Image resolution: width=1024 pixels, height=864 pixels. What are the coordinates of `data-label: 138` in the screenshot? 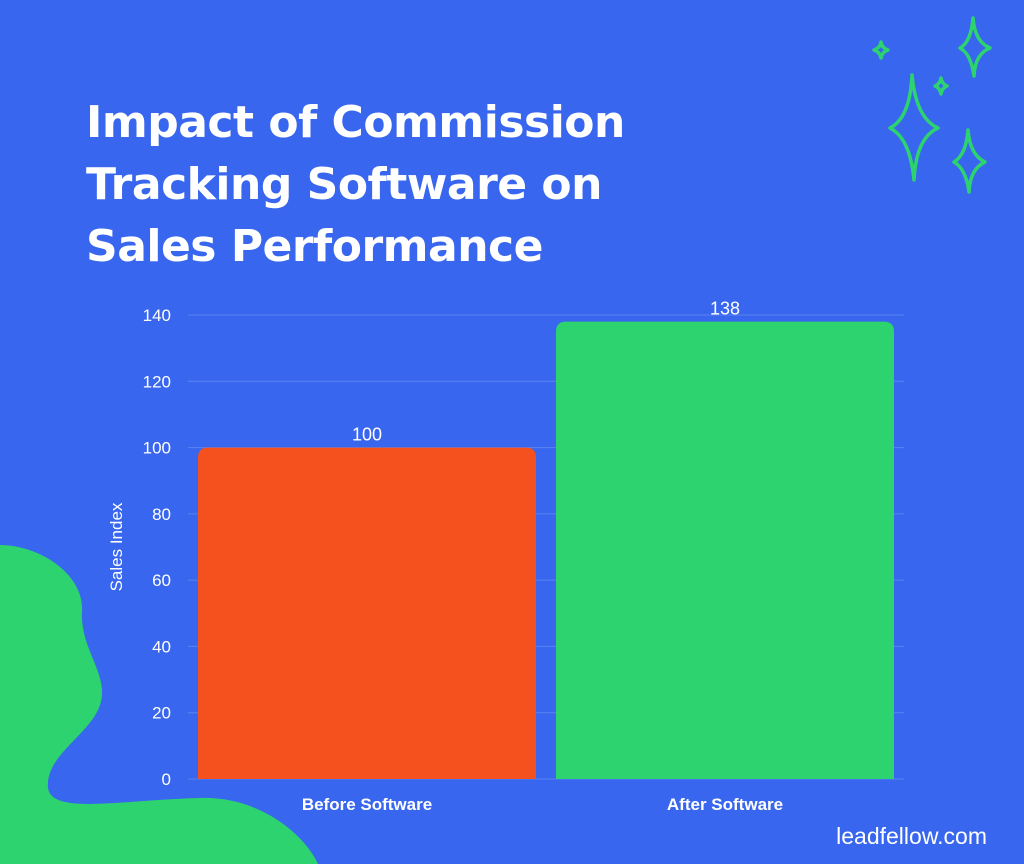 It's located at (725, 309).